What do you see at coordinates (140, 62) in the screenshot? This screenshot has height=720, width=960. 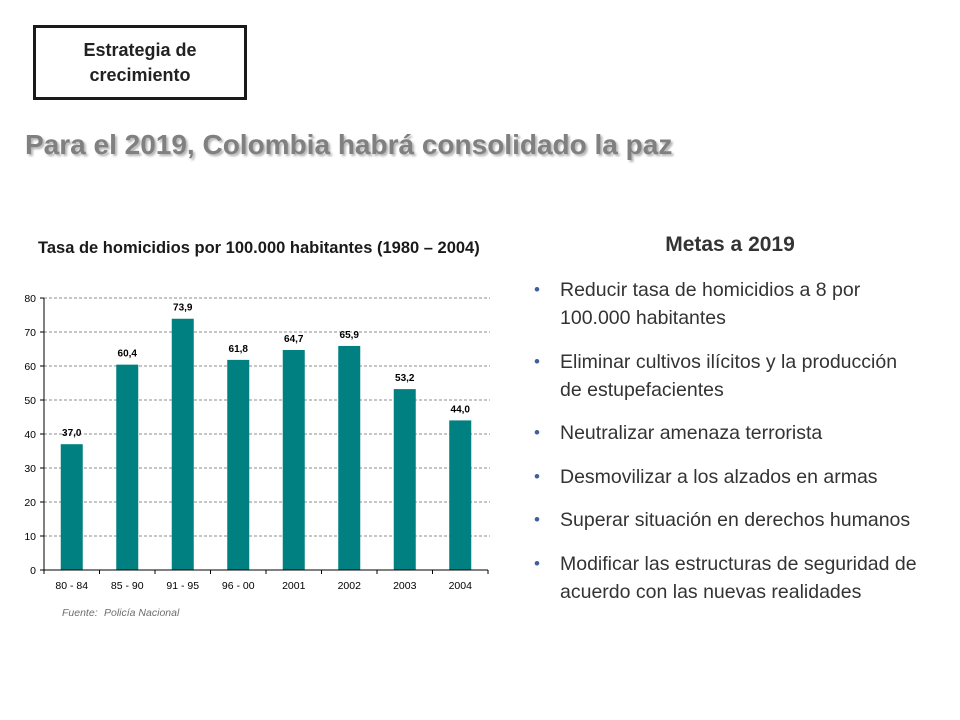 I see `section-box: Estrategia de crecimiento` at bounding box center [140, 62].